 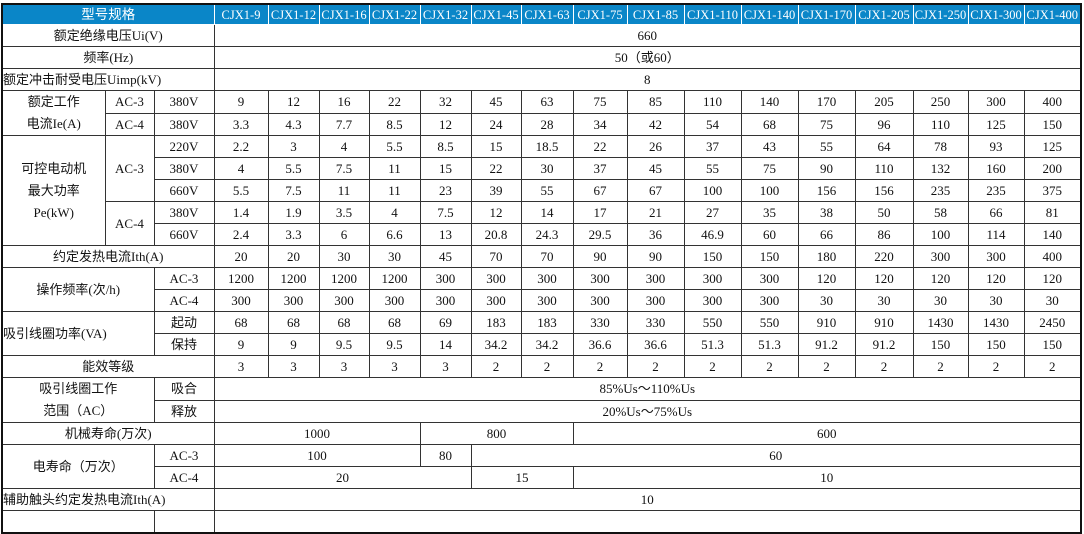 What do you see at coordinates (647, 499) in the screenshot?
I see `table-cell: 10` at bounding box center [647, 499].